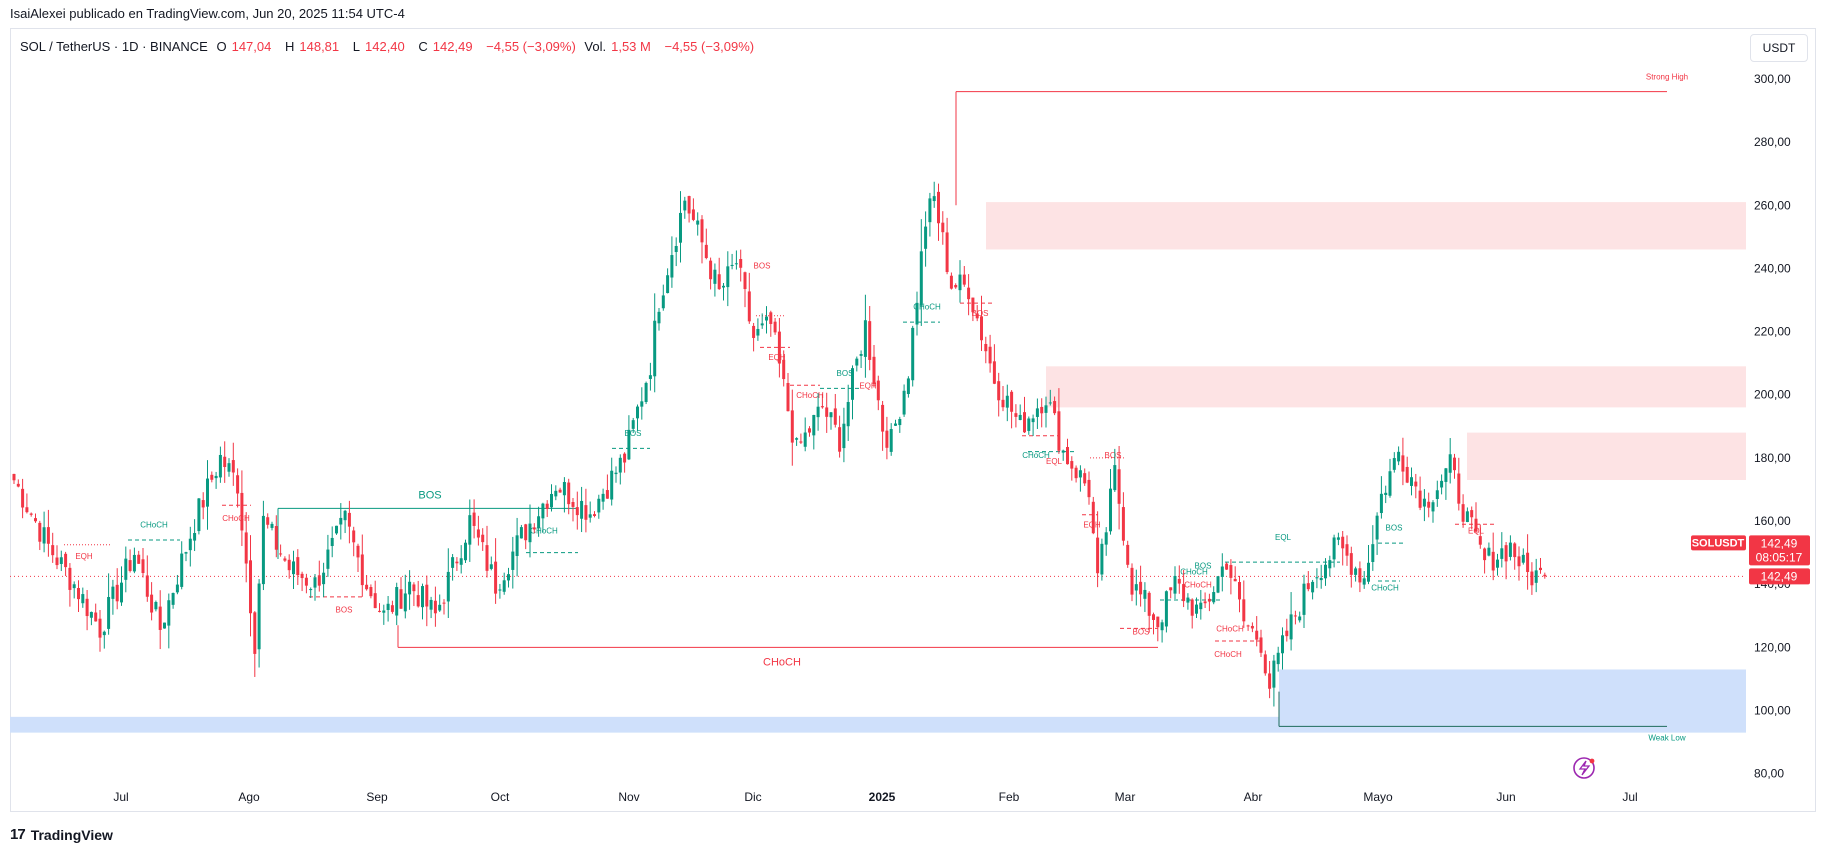 The image size is (1826, 853). What do you see at coordinates (1772, 332) in the screenshot?
I see `y-tick-label: 220,00` at bounding box center [1772, 332].